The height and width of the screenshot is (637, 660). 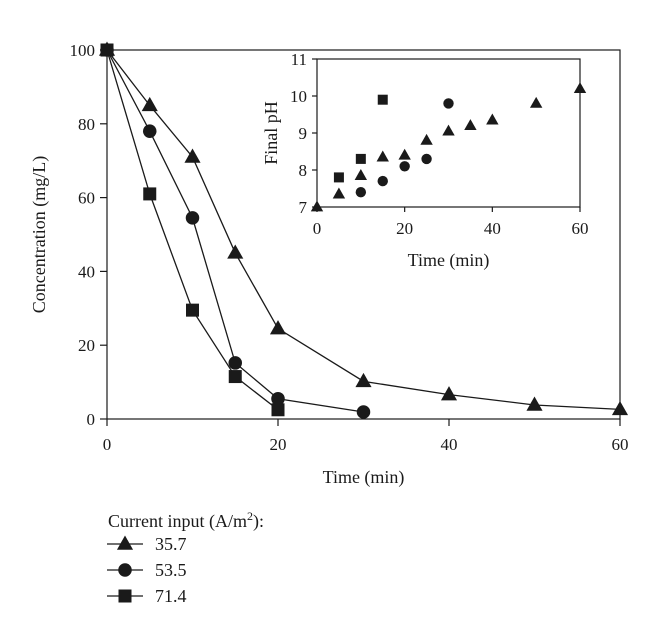 What do you see at coordinates (171, 596) in the screenshot?
I see `legend-label-square: 71.4` at bounding box center [171, 596].